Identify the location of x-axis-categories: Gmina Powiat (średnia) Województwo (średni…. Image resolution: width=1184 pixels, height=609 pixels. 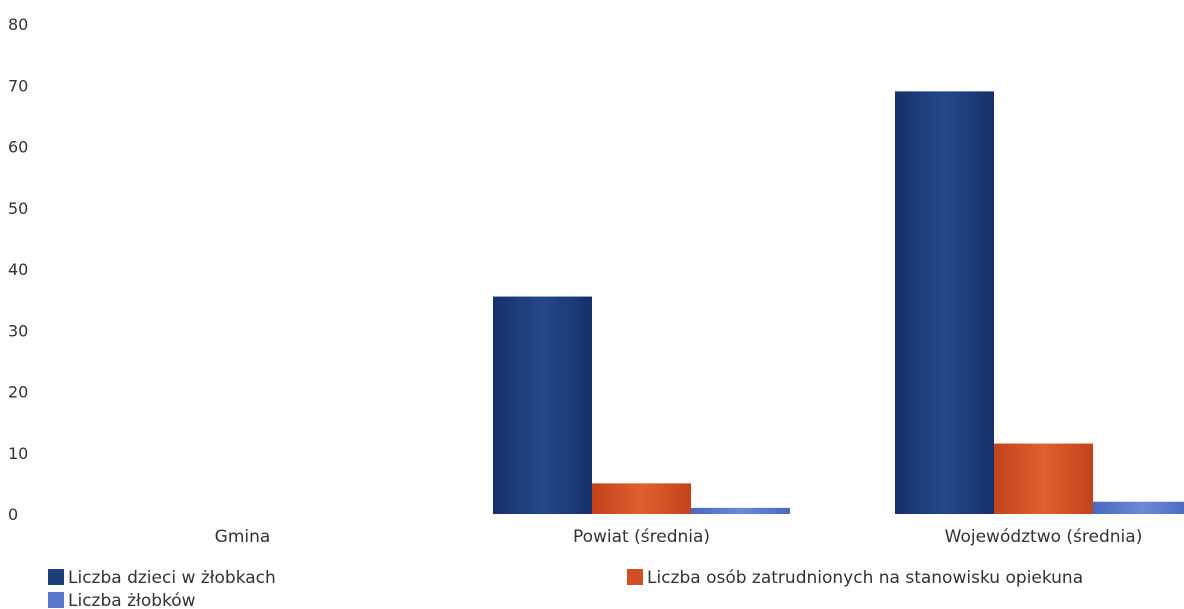
(679, 537).